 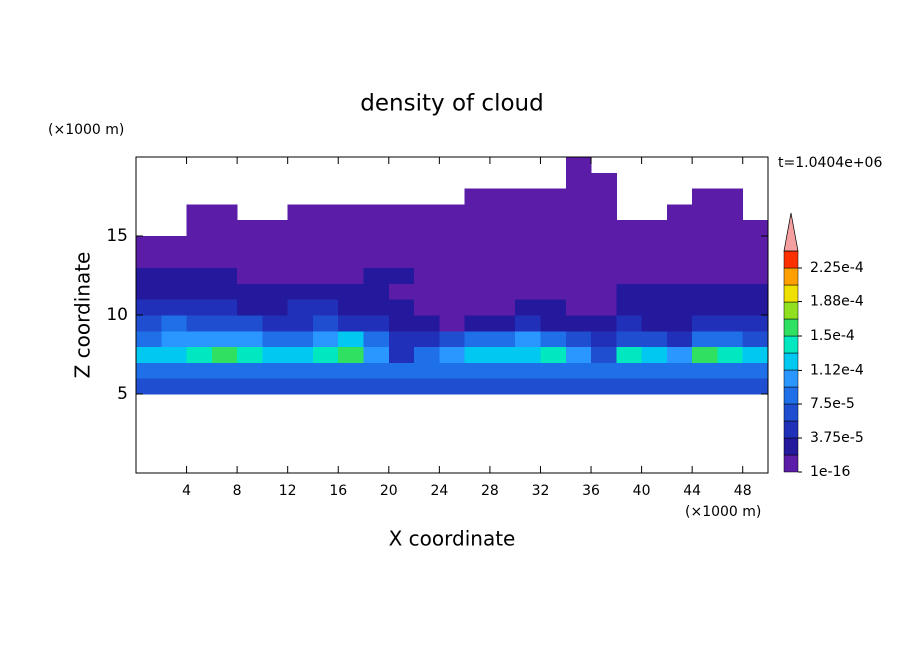 What do you see at coordinates (117, 315) in the screenshot?
I see `y-tick-label: 10` at bounding box center [117, 315].